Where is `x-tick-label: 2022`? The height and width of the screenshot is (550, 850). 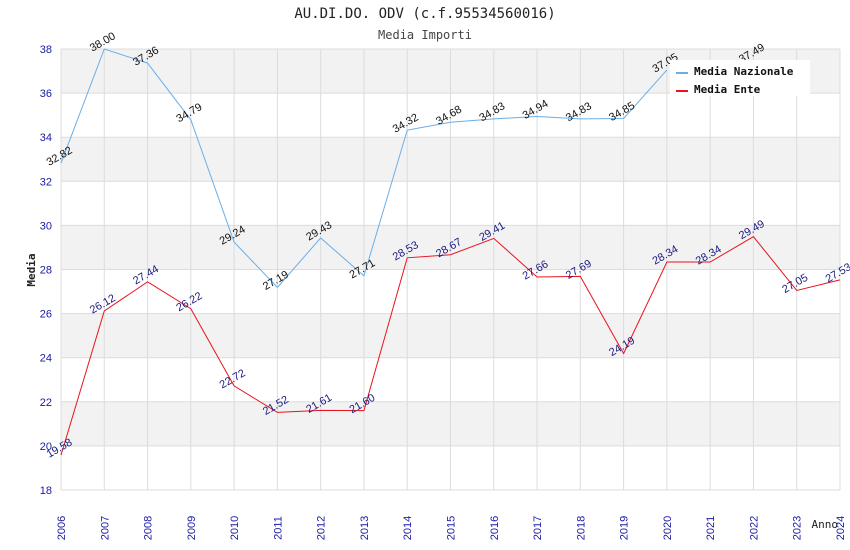 x-tick-label: 2022 is located at coordinates (754, 528).